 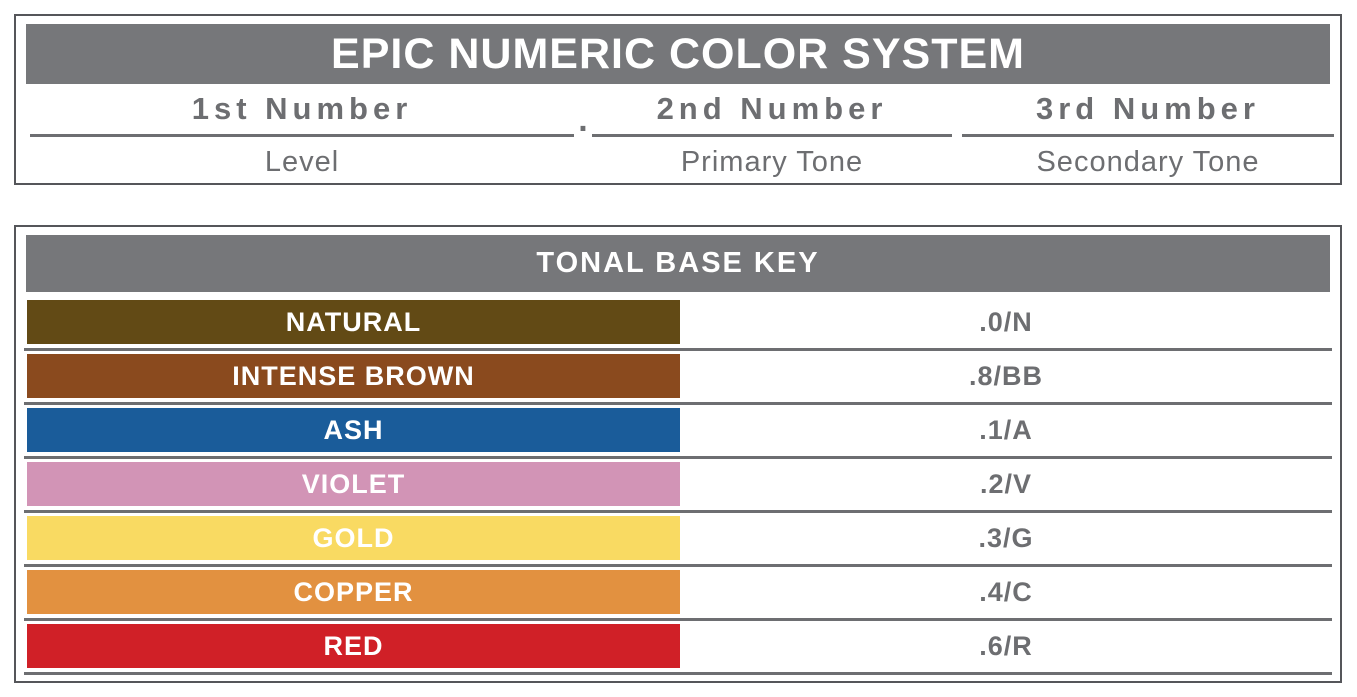 What do you see at coordinates (772, 162) in the screenshot?
I see `column-2-meaning-label: Primary Tone` at bounding box center [772, 162].